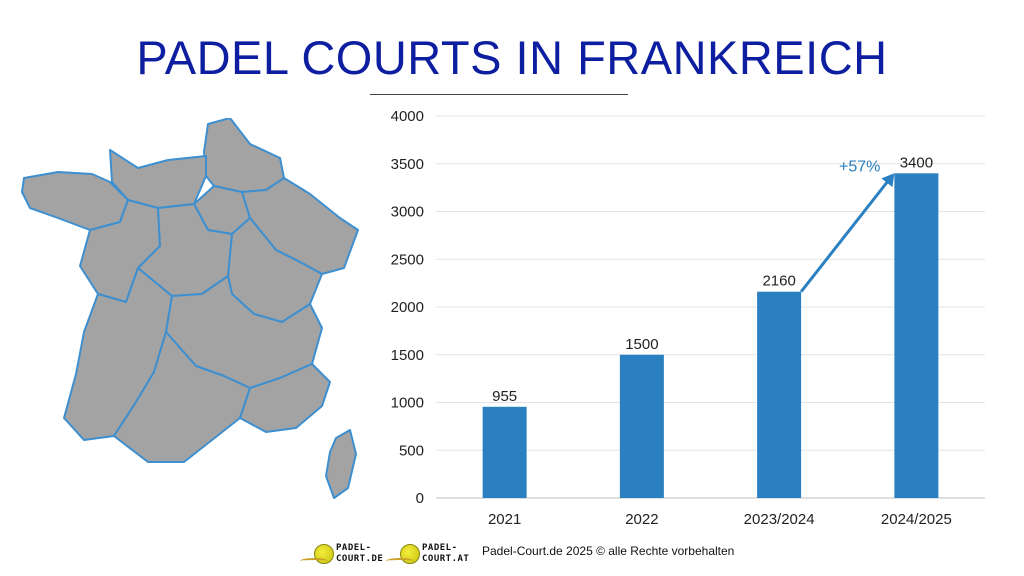 The image size is (1024, 576). Describe the element at coordinates (341, 464) in the screenshot. I see `map-region-corse` at that location.